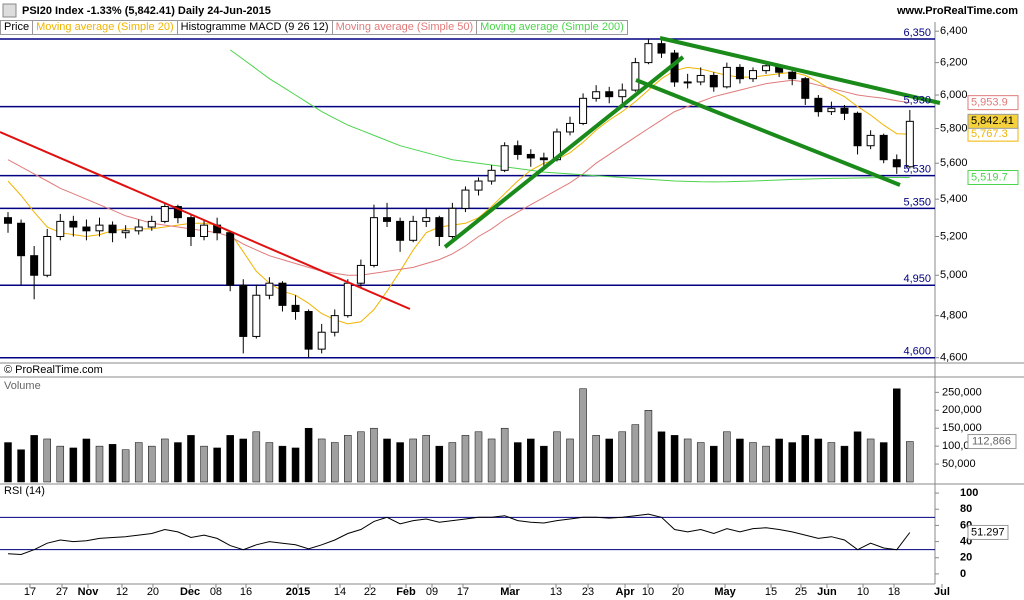 The height and width of the screenshot is (600, 1024). What do you see at coordinates (954, 63) in the screenshot?
I see `y-tick-label: 6,200` at bounding box center [954, 63].